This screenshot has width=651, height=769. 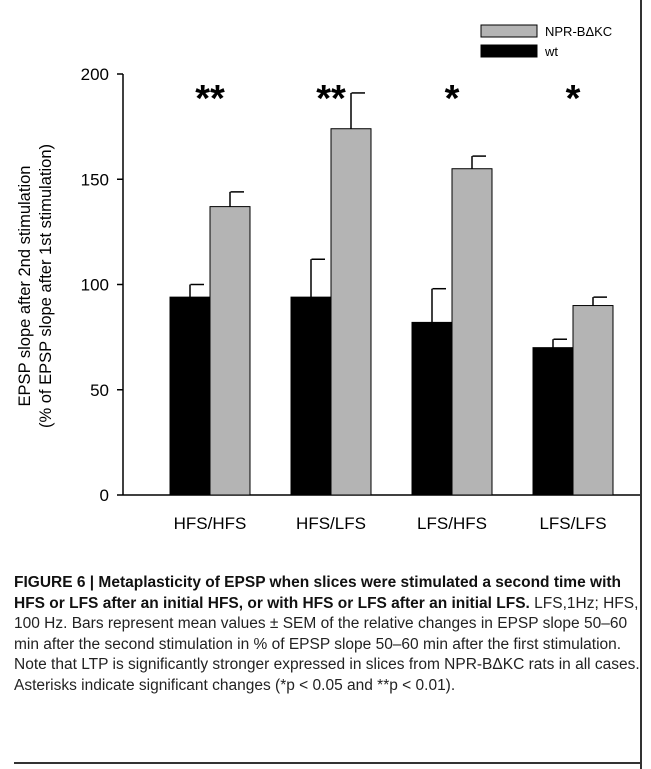 I want to click on y-tick-label: 150, so click(x=95, y=179).